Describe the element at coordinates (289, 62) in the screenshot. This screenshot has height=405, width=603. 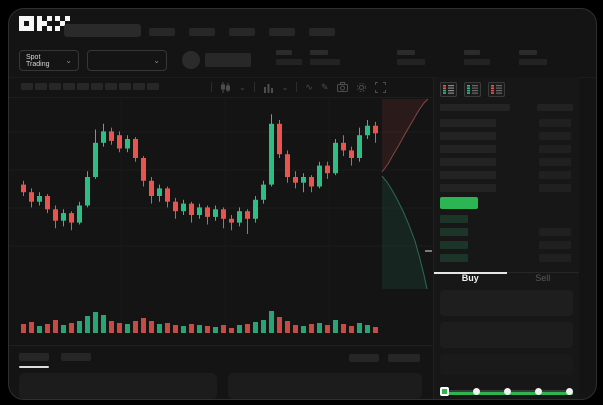
I see `stat-value-placeholder` at that location.